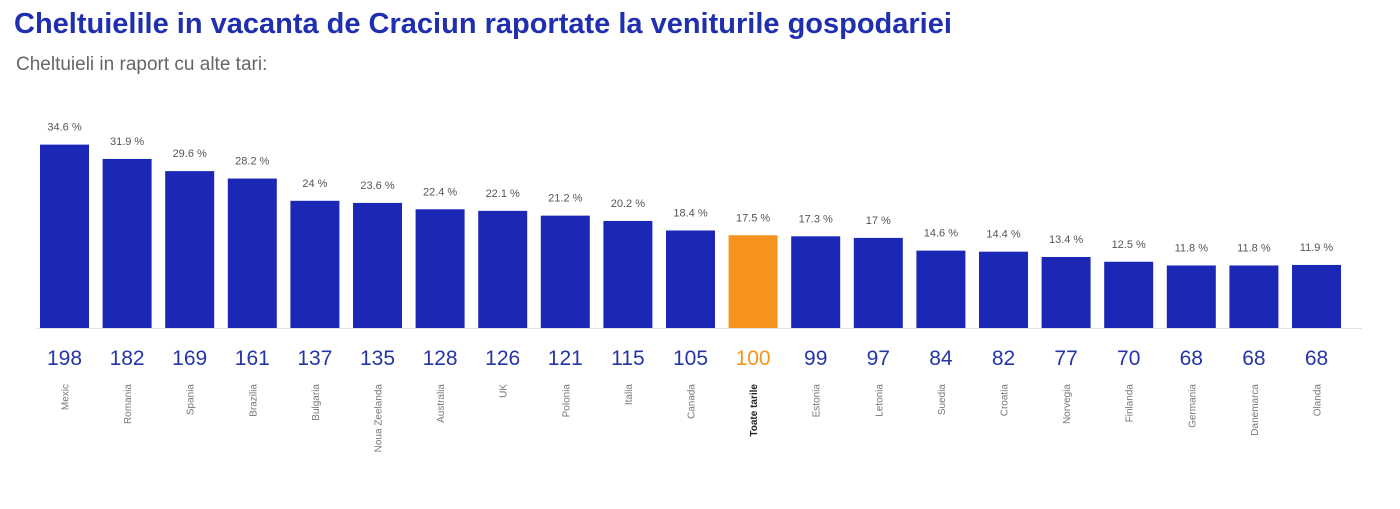  What do you see at coordinates (1003, 289) in the screenshot?
I see `bar-croatia` at bounding box center [1003, 289].